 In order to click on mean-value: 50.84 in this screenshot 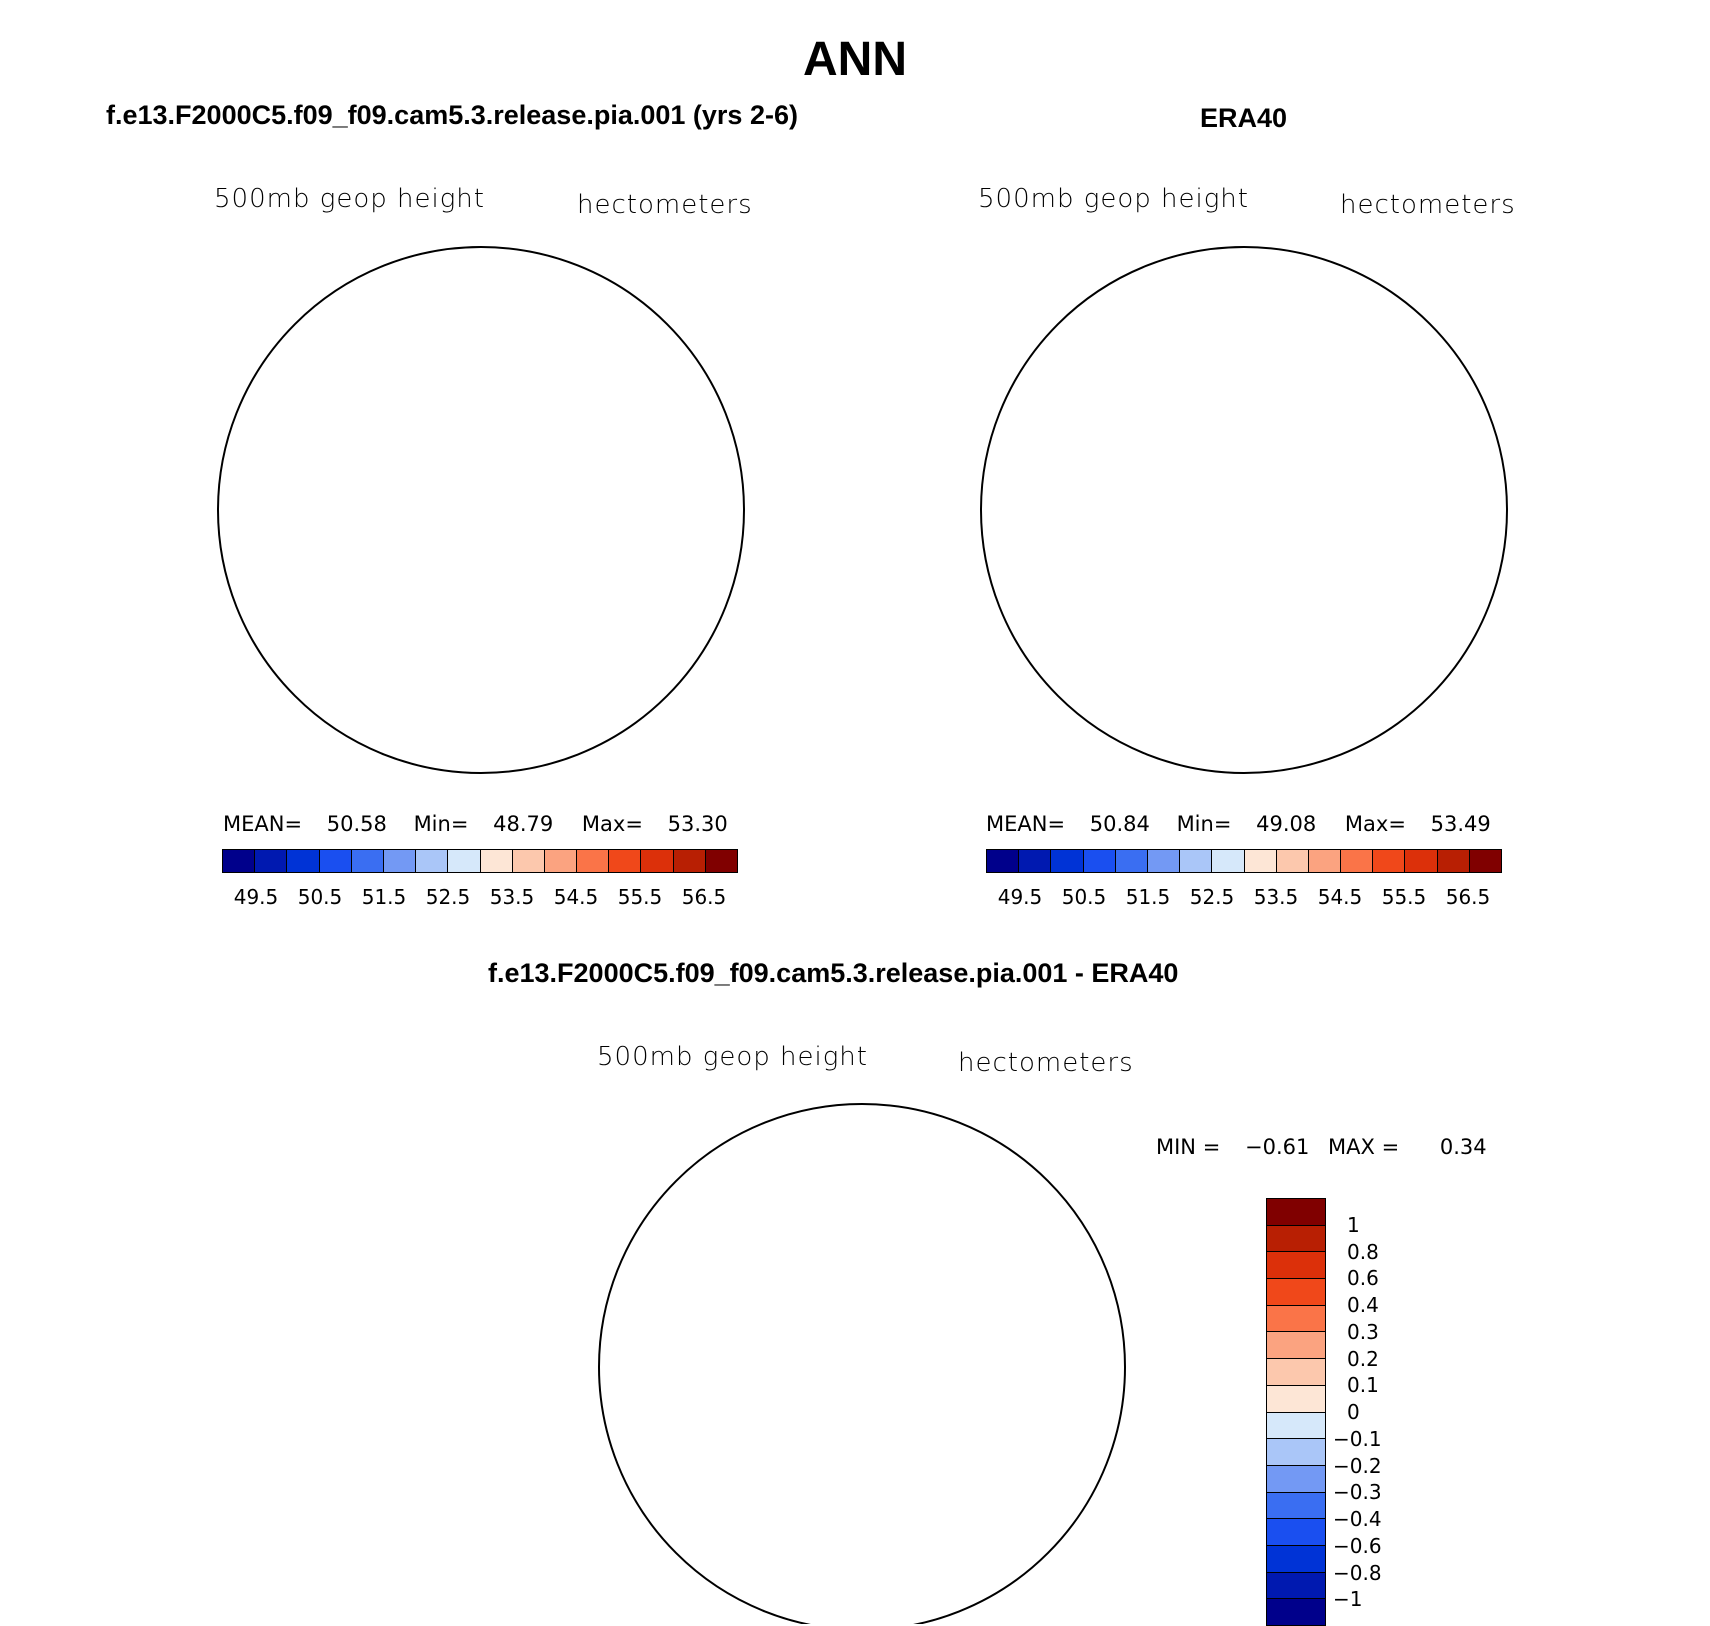, I will do `click(1119, 824)`.